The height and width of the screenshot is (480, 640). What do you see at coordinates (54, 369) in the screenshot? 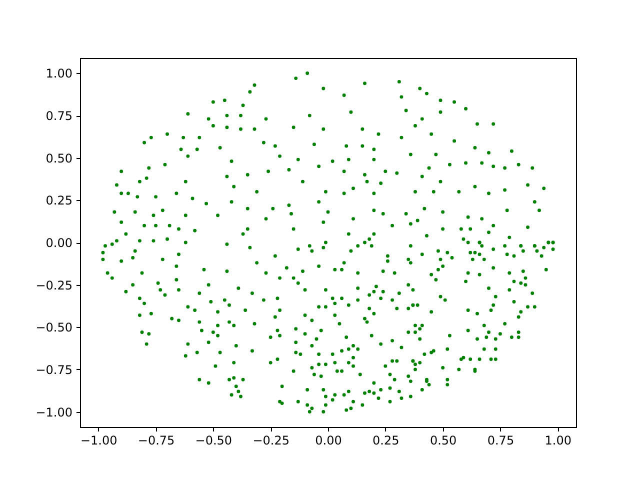
I see `y-tick-label: −0.75` at bounding box center [54, 369].